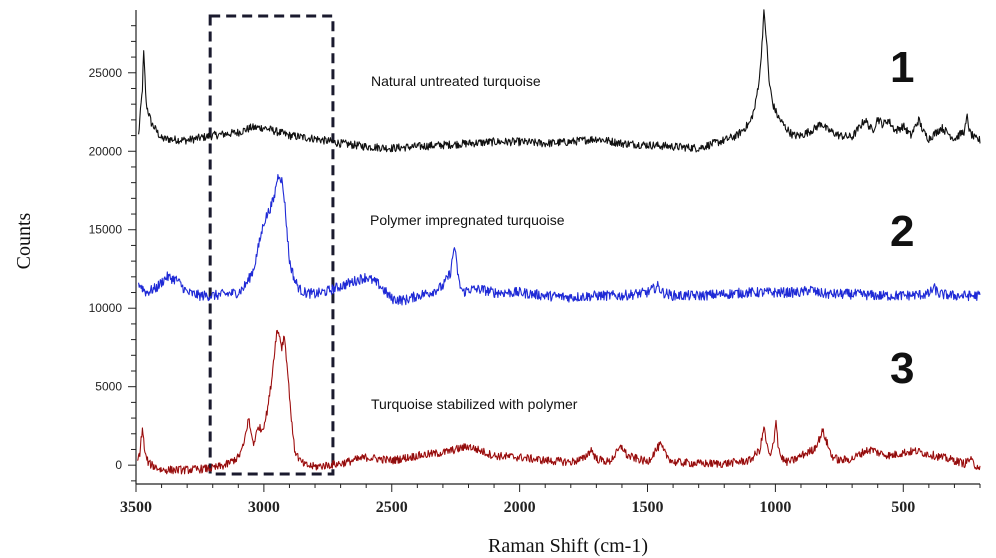 The height and width of the screenshot is (558, 996). Describe the element at coordinates (24, 240) in the screenshot. I see `y-axis-title: Counts` at that location.